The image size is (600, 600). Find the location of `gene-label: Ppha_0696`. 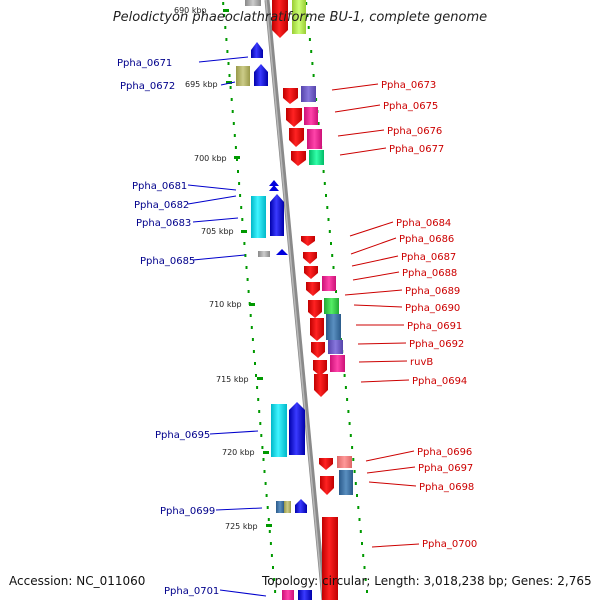

gene-label: Ppha_0696 is located at coordinates (444, 452).